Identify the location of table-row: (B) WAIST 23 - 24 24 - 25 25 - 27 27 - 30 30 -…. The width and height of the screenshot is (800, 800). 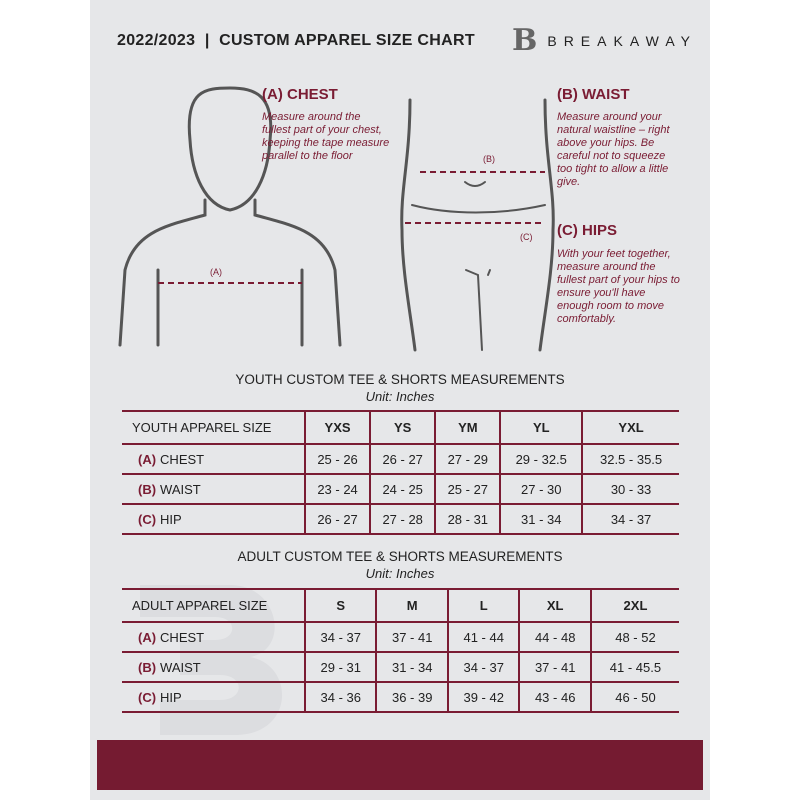
(400, 489).